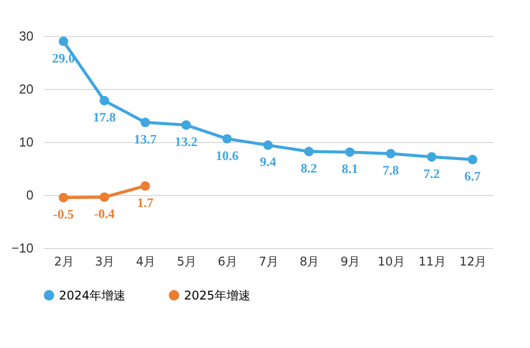  What do you see at coordinates (217, 295) in the screenshot?
I see `legend-label: 2025年增速` at bounding box center [217, 295].